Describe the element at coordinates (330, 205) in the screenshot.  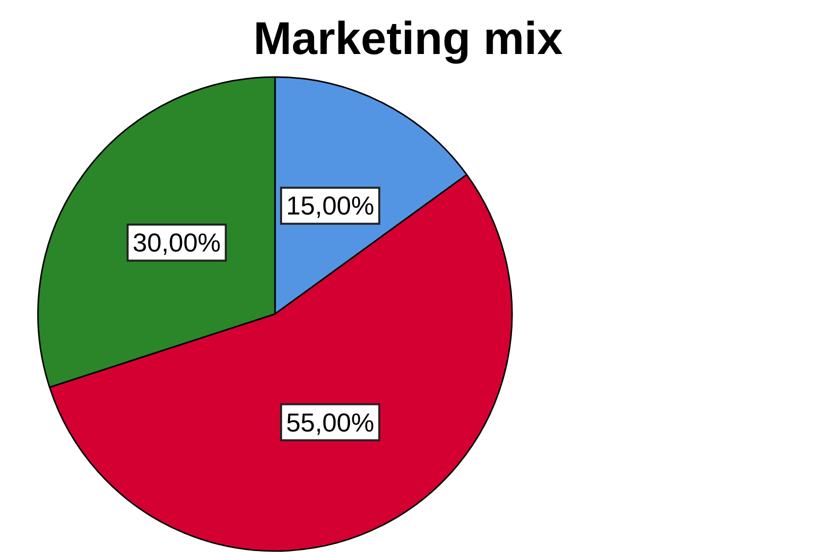
I see `data-label: 15,00%` at that location.